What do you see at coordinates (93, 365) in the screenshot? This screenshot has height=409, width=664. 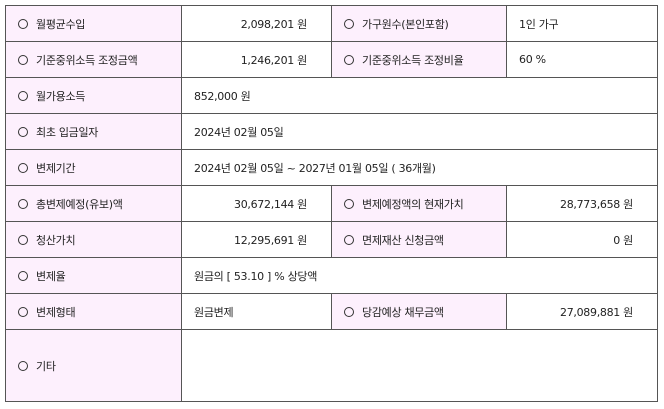 I see `label-cell: 기타` at bounding box center [93, 365].